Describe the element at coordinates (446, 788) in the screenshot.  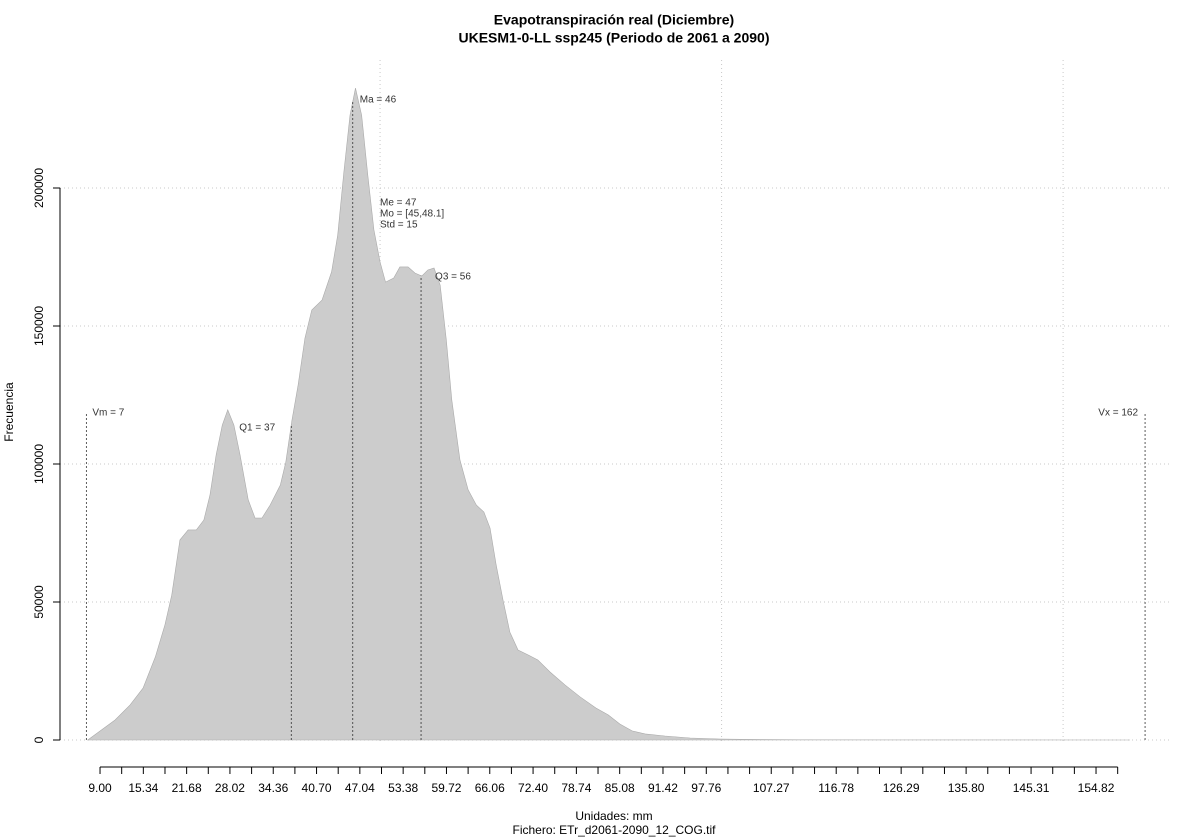
I see `x-tick-label: 59.72` at that location.